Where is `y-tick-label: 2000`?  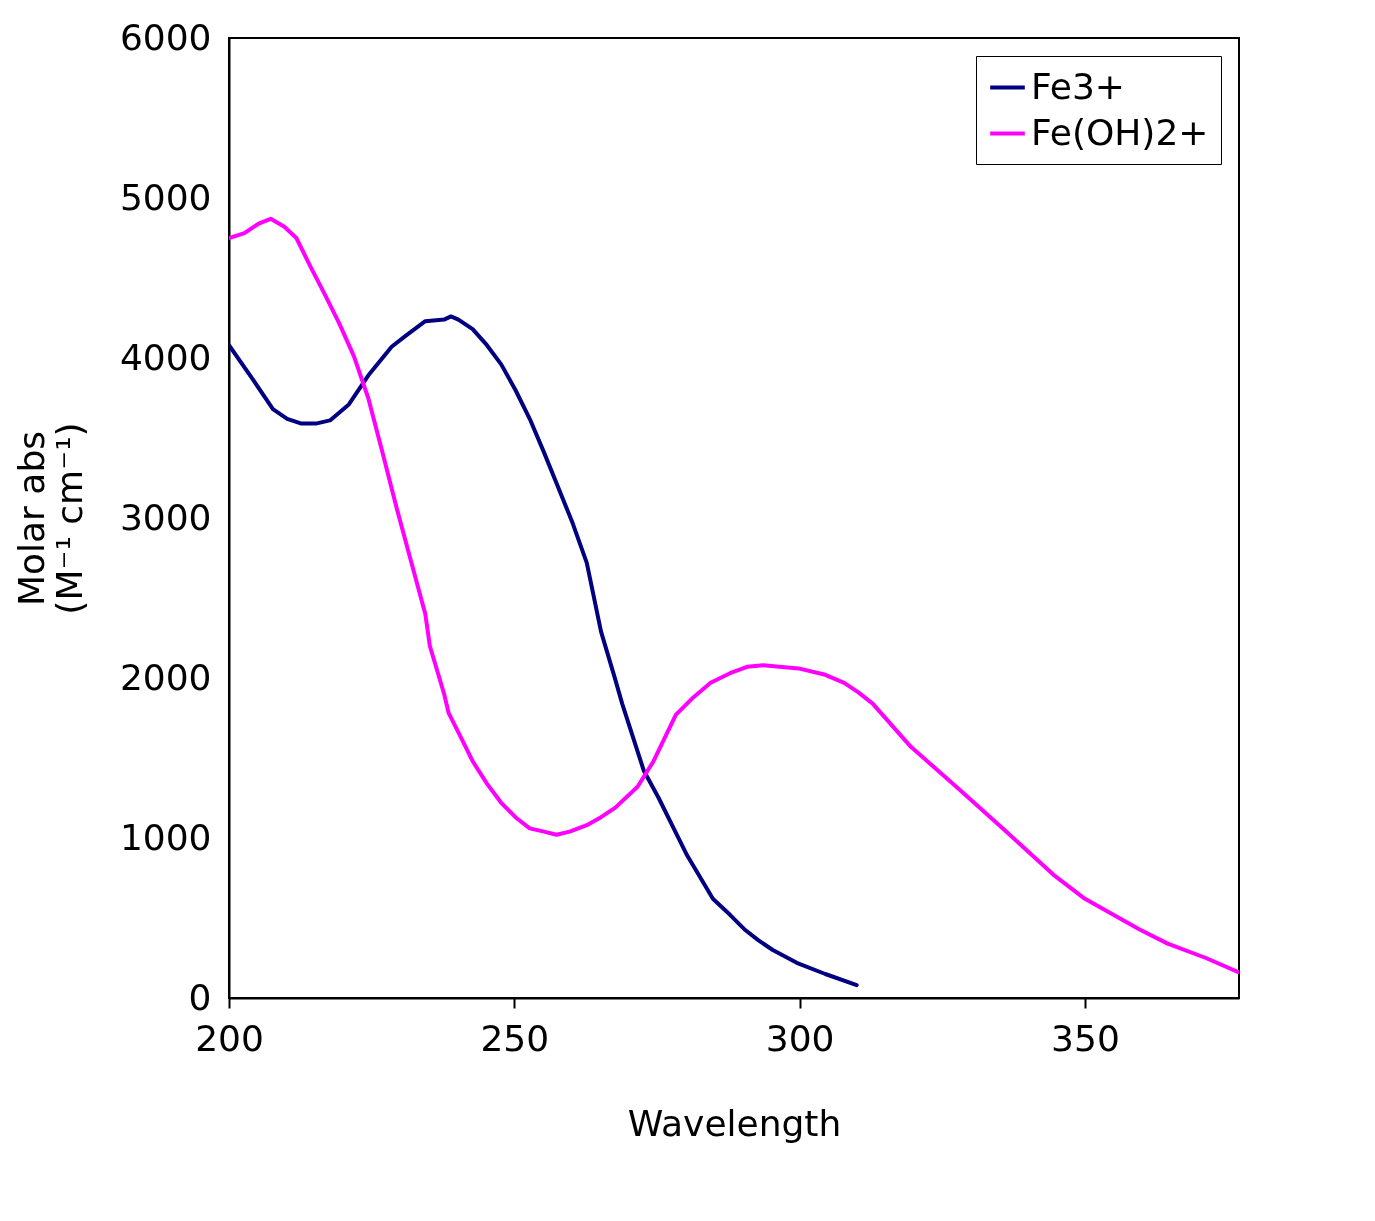
y-tick-label: 2000 is located at coordinates (165, 677).